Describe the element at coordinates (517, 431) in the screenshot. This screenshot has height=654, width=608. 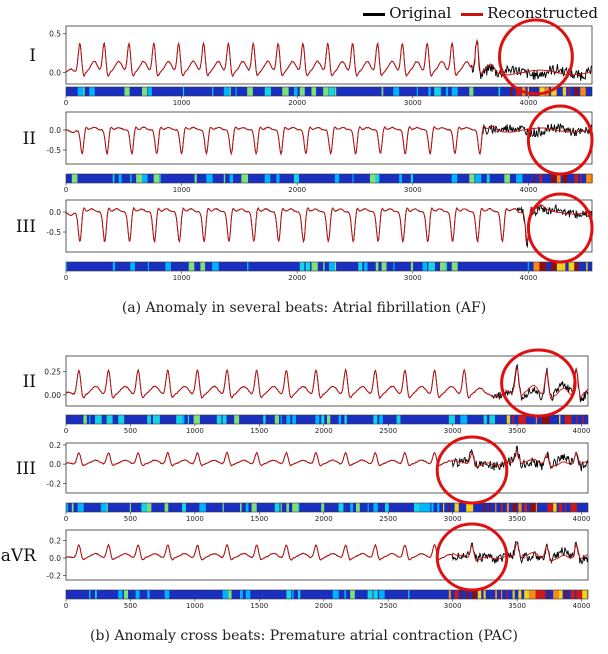
I see `xtick-label: 3500` at that location.